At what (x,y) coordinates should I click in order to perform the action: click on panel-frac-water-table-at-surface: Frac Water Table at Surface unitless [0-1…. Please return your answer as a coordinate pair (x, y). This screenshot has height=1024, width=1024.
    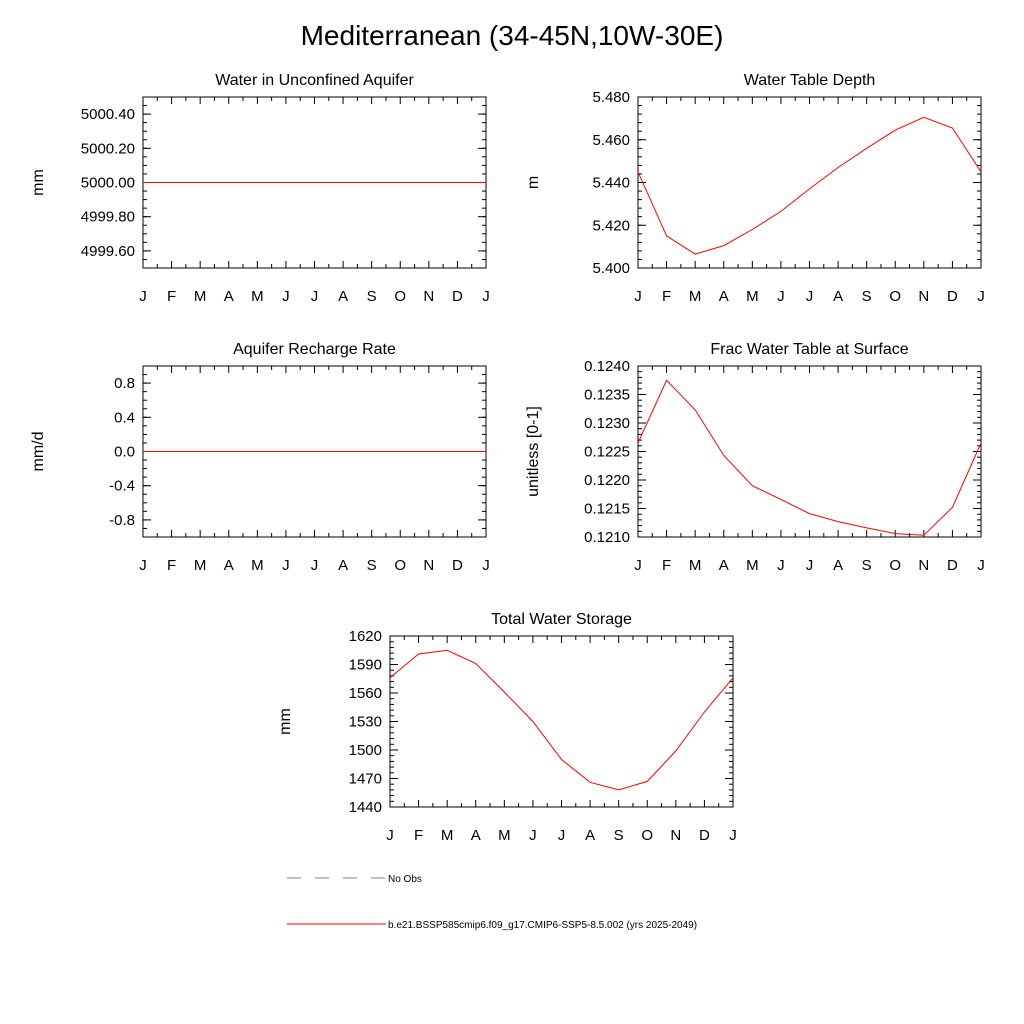
    Looking at the image, I should click on (755, 457).